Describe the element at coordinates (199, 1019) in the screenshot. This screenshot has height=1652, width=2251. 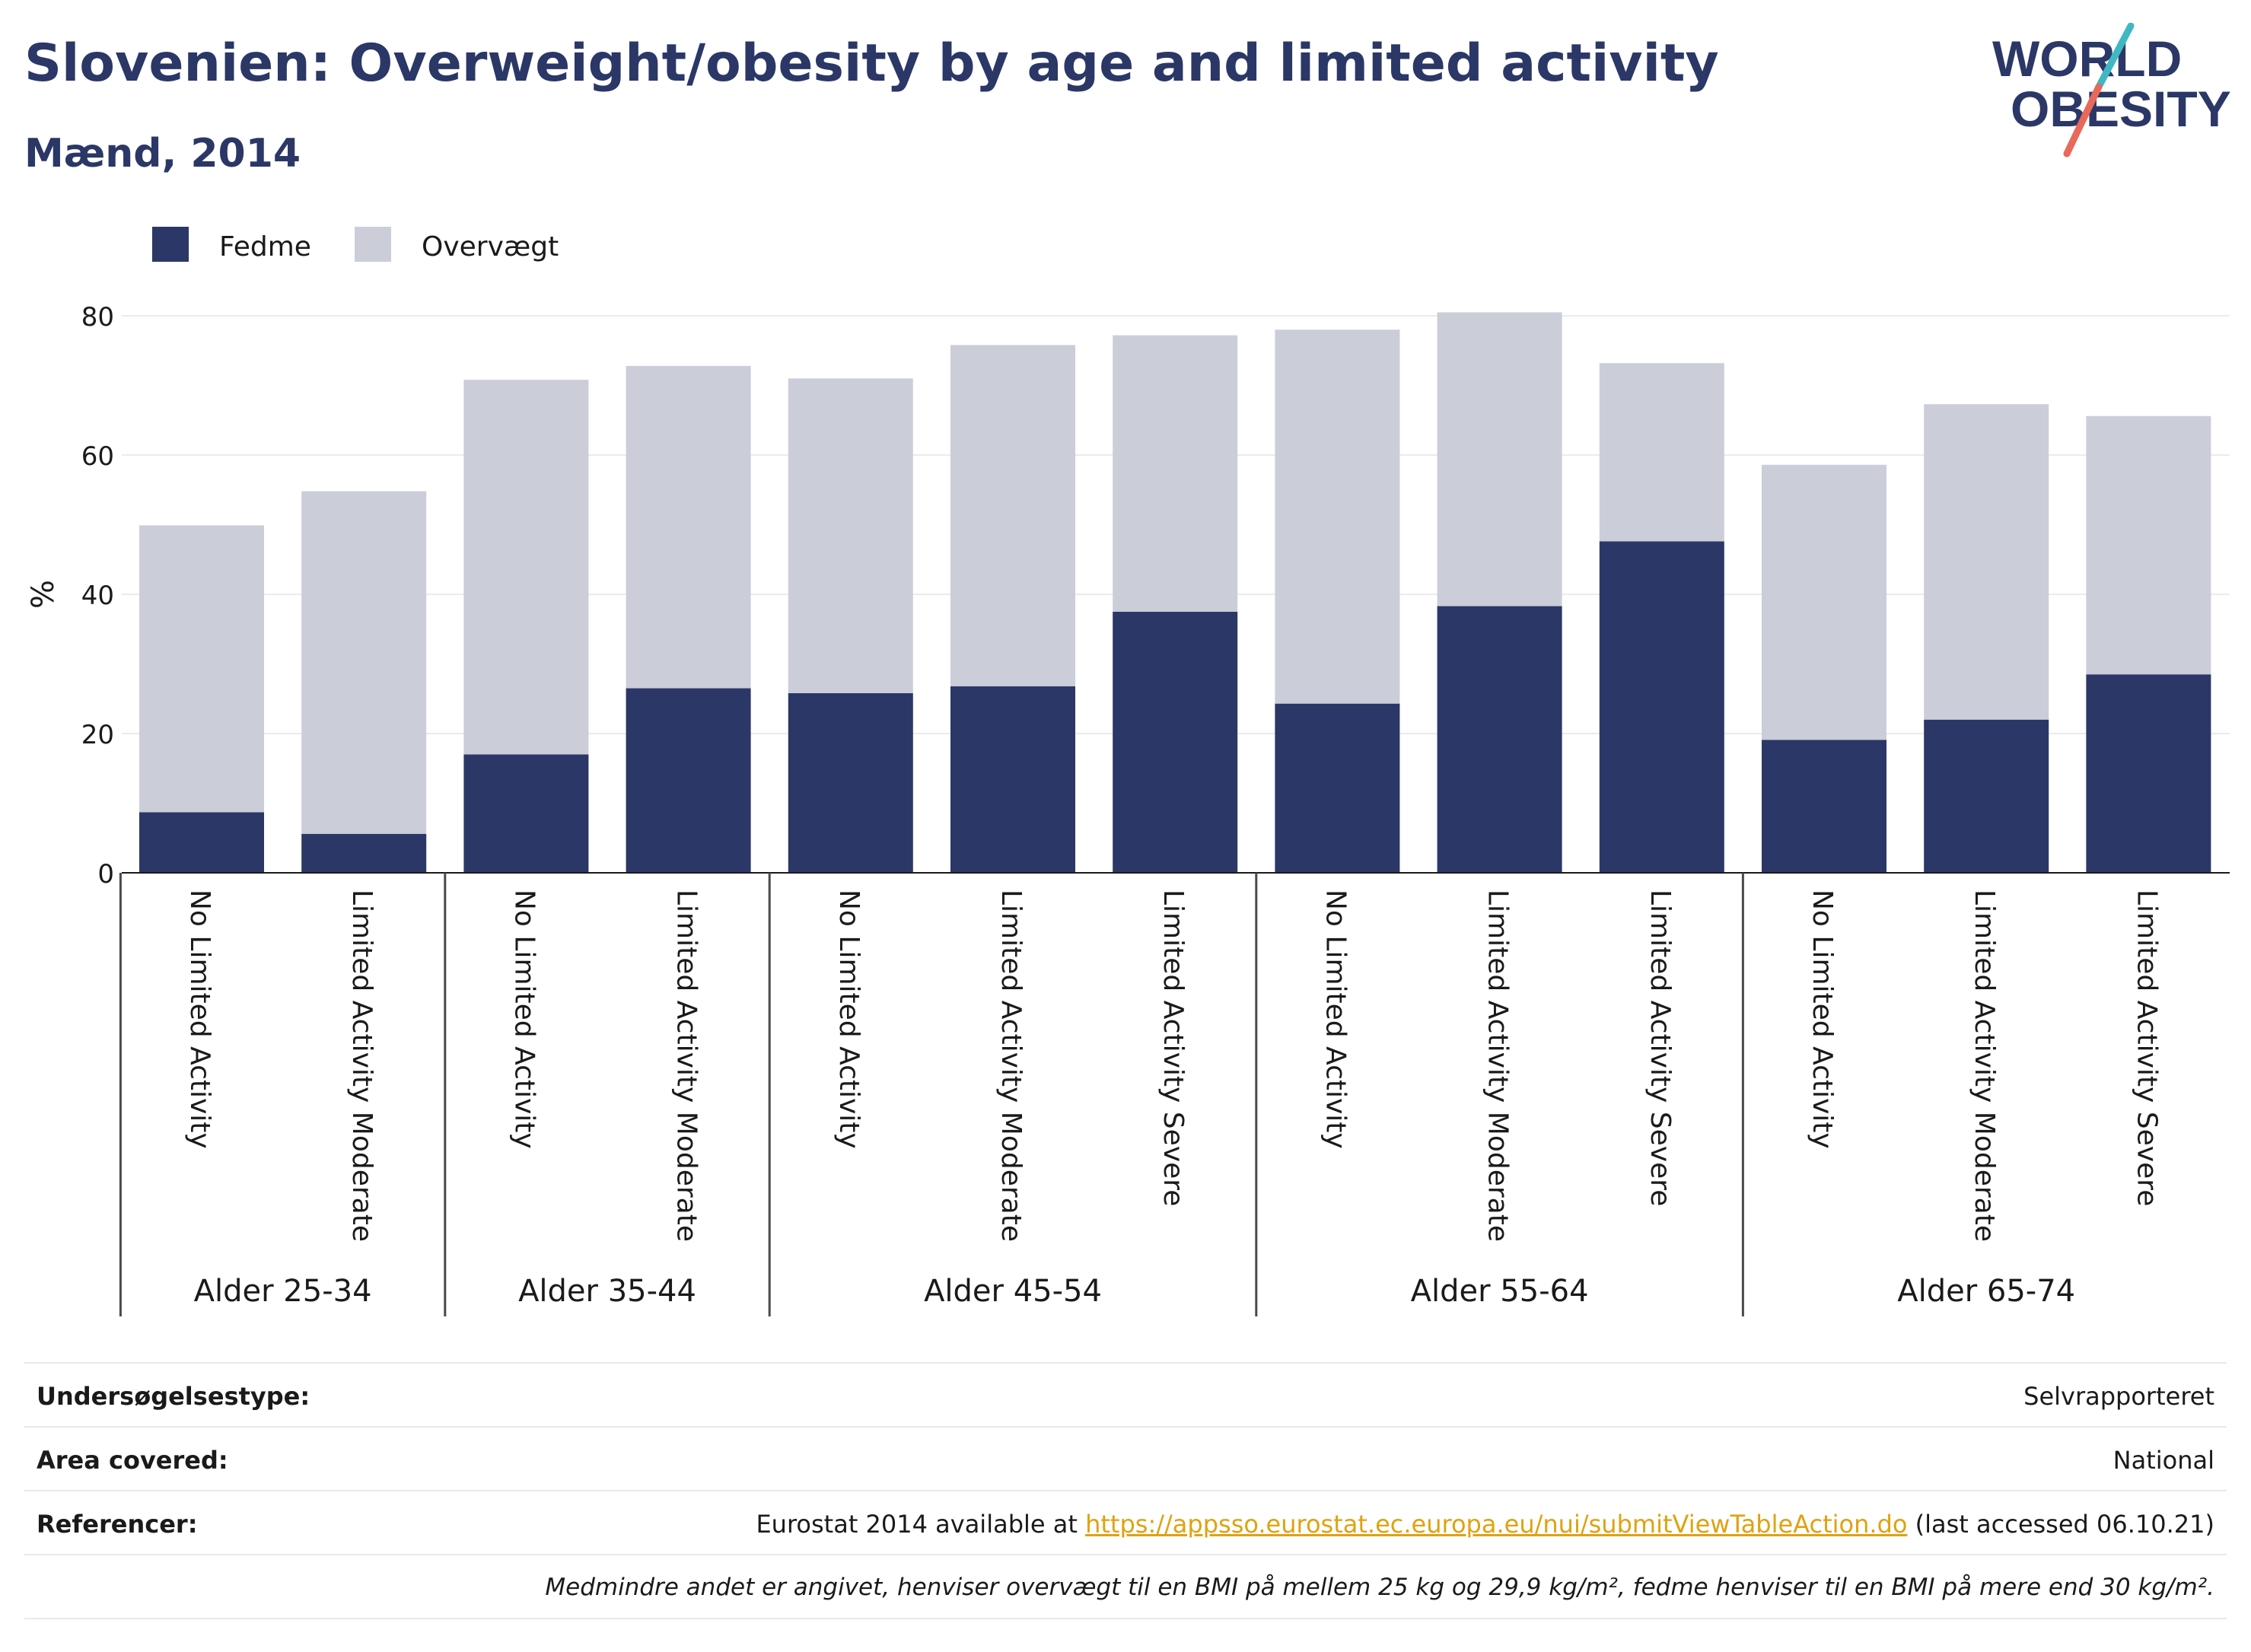
I see `x-tick-label-0: No Limited Activity` at that location.